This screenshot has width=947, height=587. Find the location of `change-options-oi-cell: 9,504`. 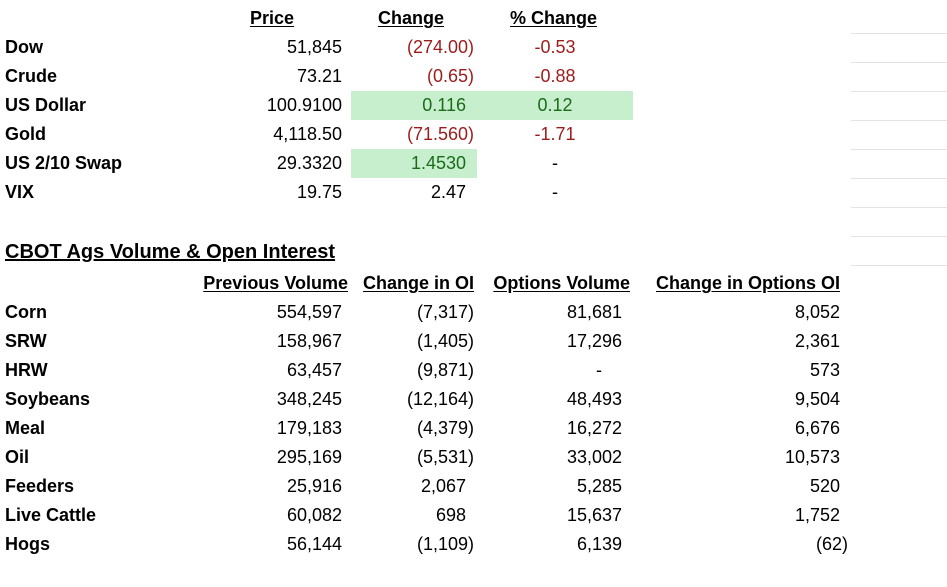

change-options-oi-cell: 9,504 is located at coordinates (817, 399).